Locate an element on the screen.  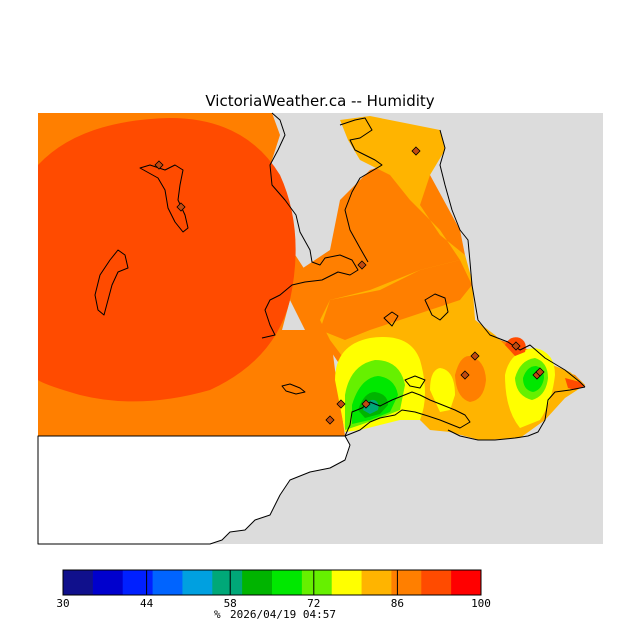
coast-saanich is located at coordinates (361, 190).